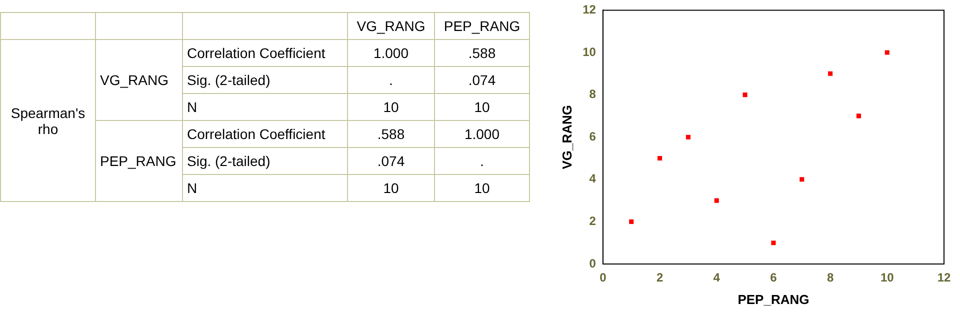  I want to click on y-tick-label: 6, so click(592, 136).